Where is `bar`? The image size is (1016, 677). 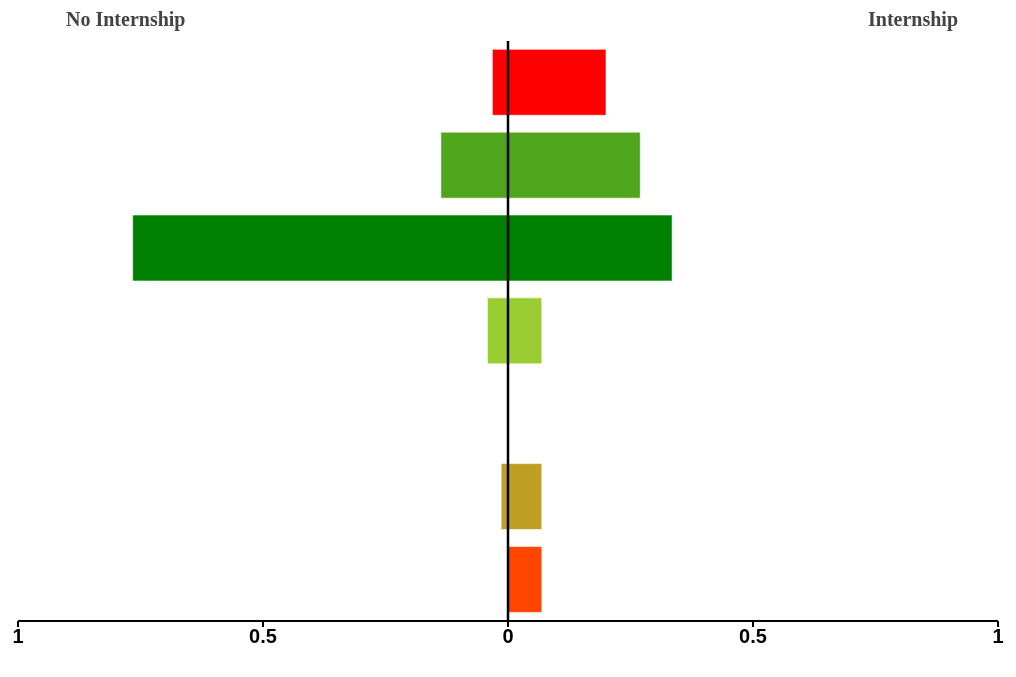
bar is located at coordinates (525, 579).